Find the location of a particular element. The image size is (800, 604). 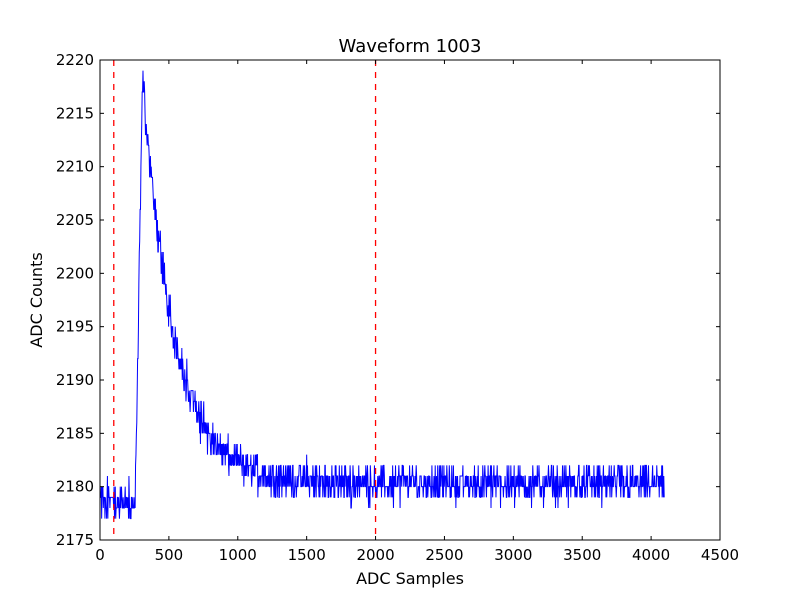

y-tick-label: 2200 is located at coordinates (75, 273).